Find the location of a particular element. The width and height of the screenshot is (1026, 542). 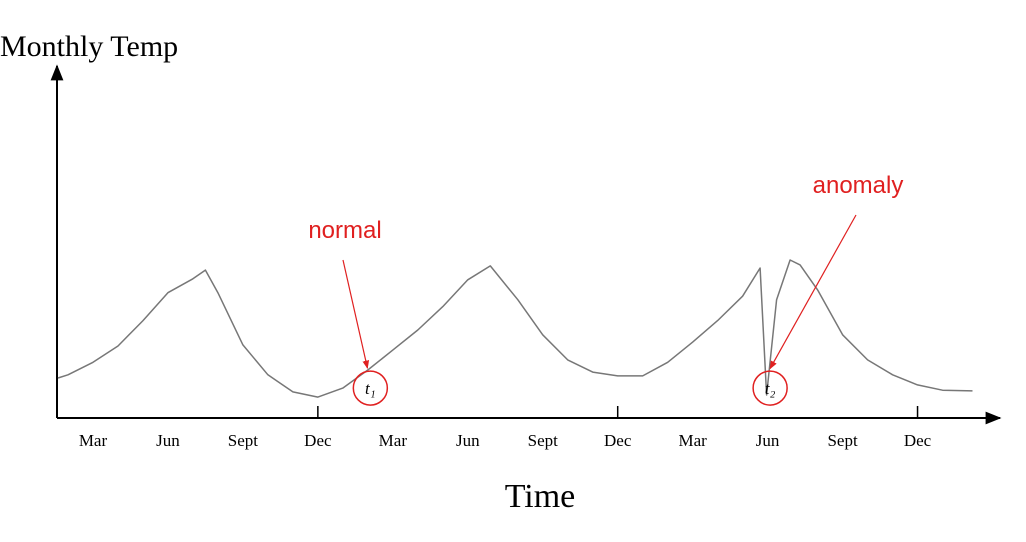

annotation-text: anomaly is located at coordinates (858, 185).